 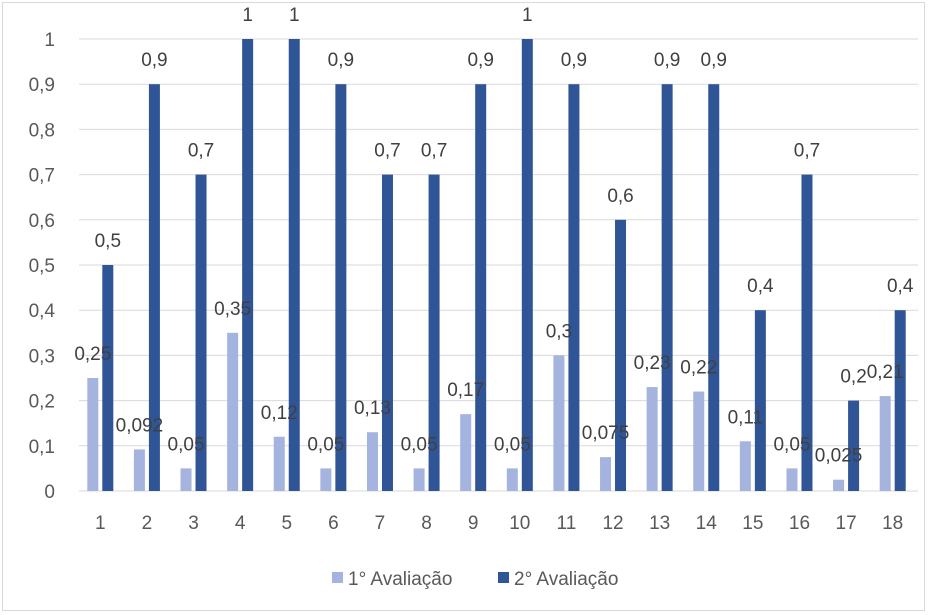 What do you see at coordinates (193, 523) in the screenshot?
I see `x-tick-label: 3` at bounding box center [193, 523].